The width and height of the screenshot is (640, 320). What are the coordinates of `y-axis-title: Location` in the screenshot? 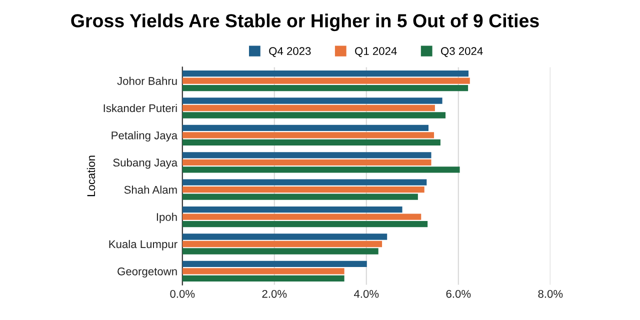 It's located at (91, 176).